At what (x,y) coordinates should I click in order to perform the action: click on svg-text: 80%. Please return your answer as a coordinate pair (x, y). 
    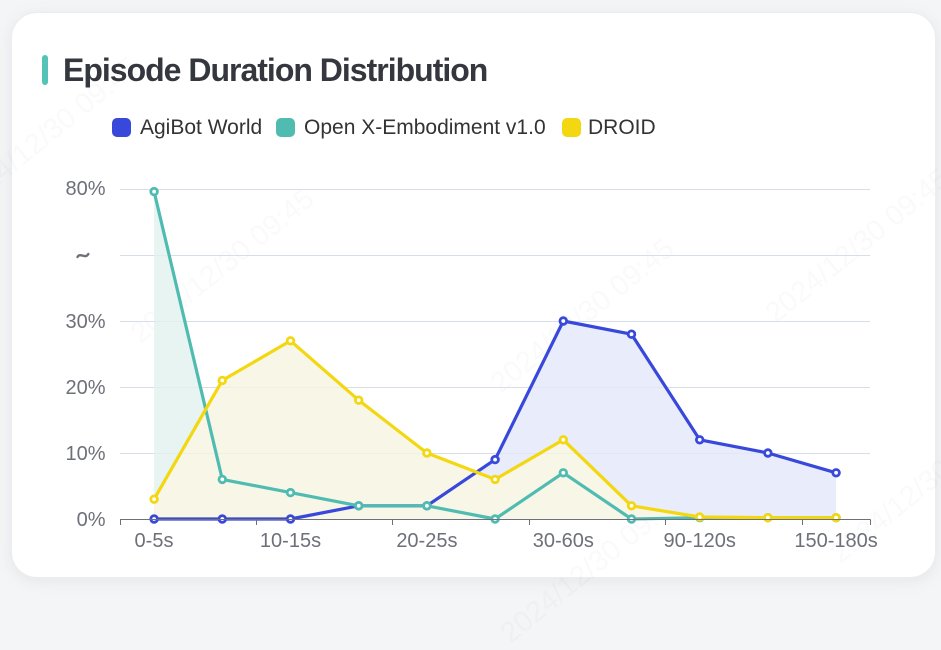
    Looking at the image, I should click on (85, 189).